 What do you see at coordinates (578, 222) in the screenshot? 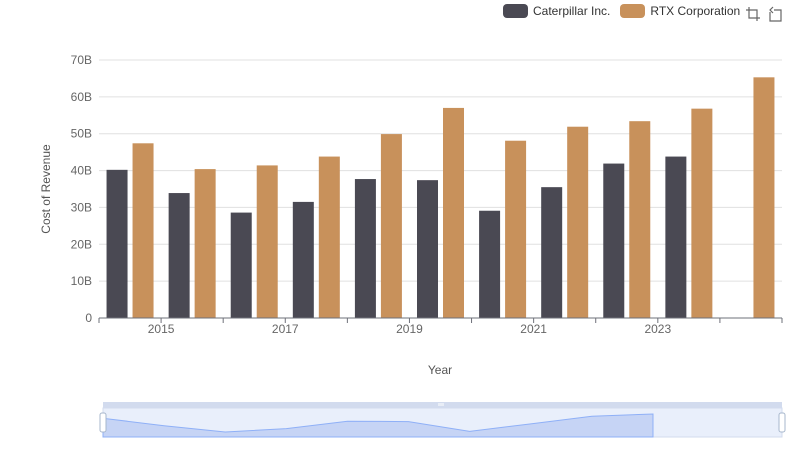
I see `bar-rtx-corporation2021` at bounding box center [578, 222].